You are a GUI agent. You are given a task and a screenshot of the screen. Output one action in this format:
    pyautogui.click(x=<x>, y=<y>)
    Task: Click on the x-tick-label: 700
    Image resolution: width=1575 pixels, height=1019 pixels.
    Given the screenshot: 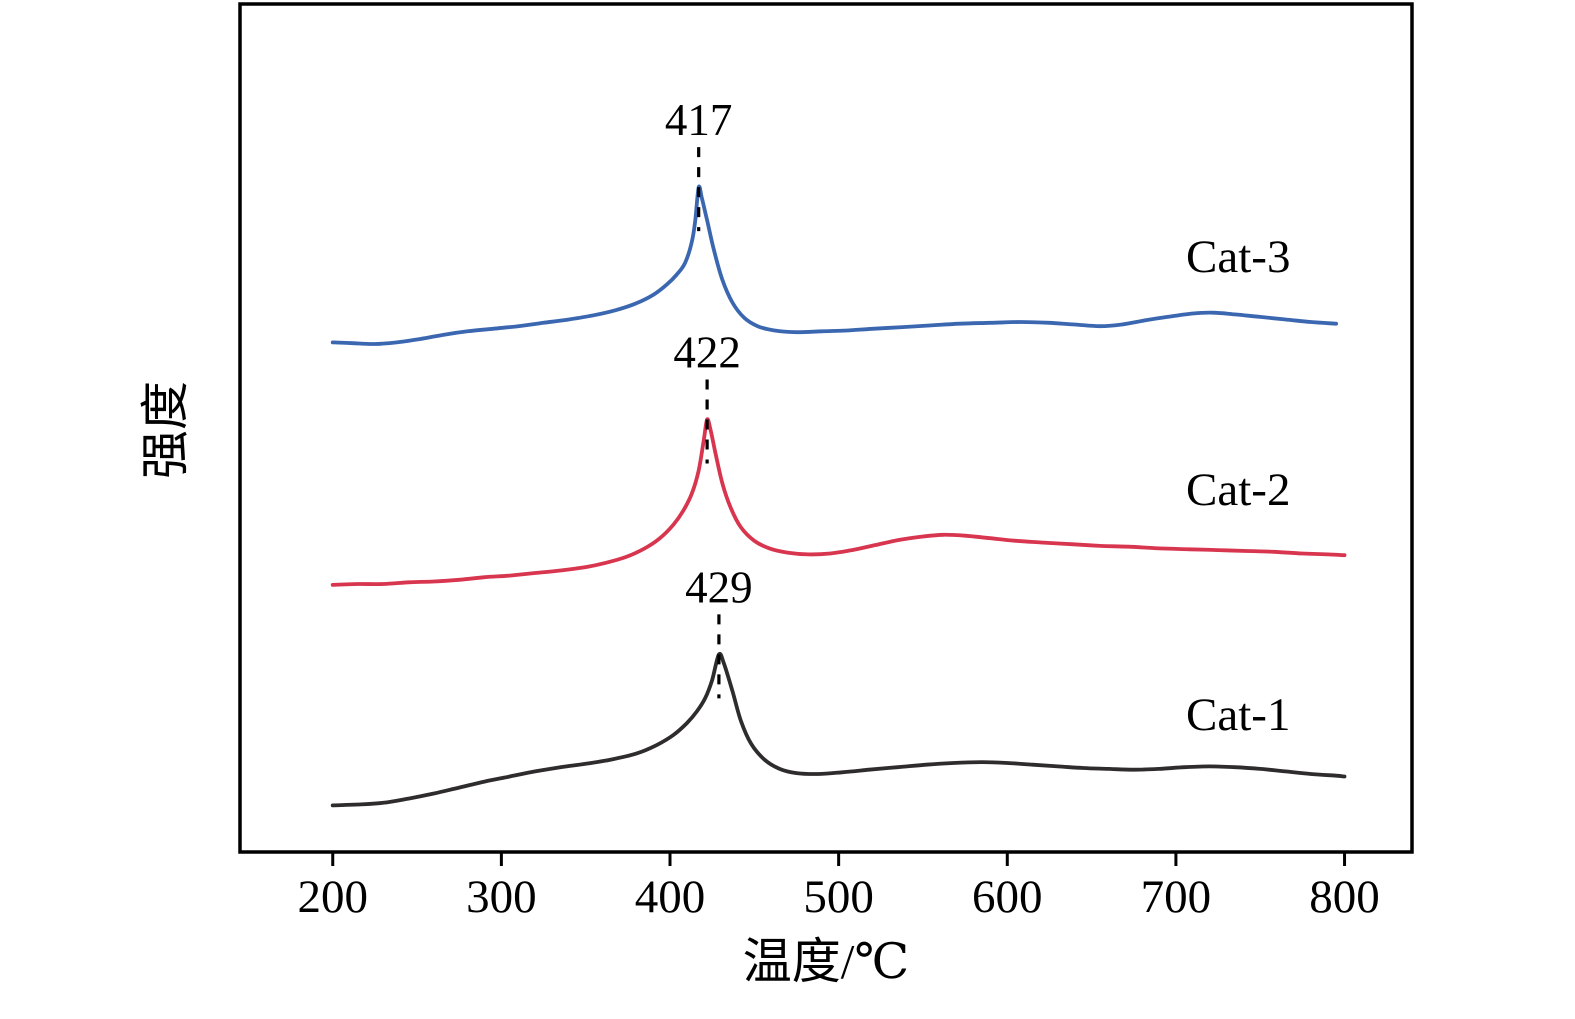 What is the action you would take?
    pyautogui.click(x=1176, y=897)
    